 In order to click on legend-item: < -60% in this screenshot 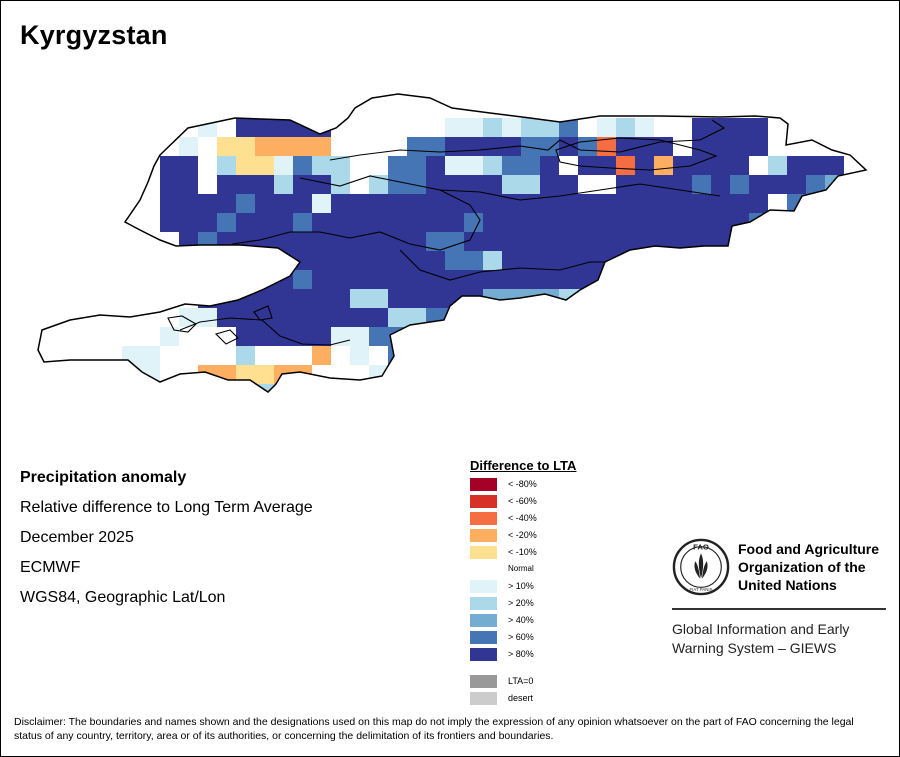, I will do `click(523, 502)`.